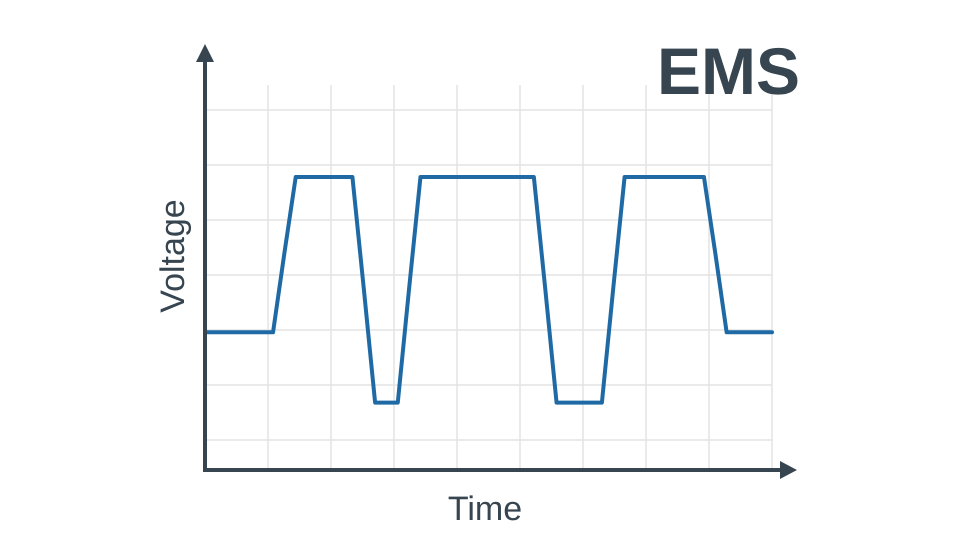 The image size is (960, 540). I want to click on x-axis-title: Time, so click(485, 509).